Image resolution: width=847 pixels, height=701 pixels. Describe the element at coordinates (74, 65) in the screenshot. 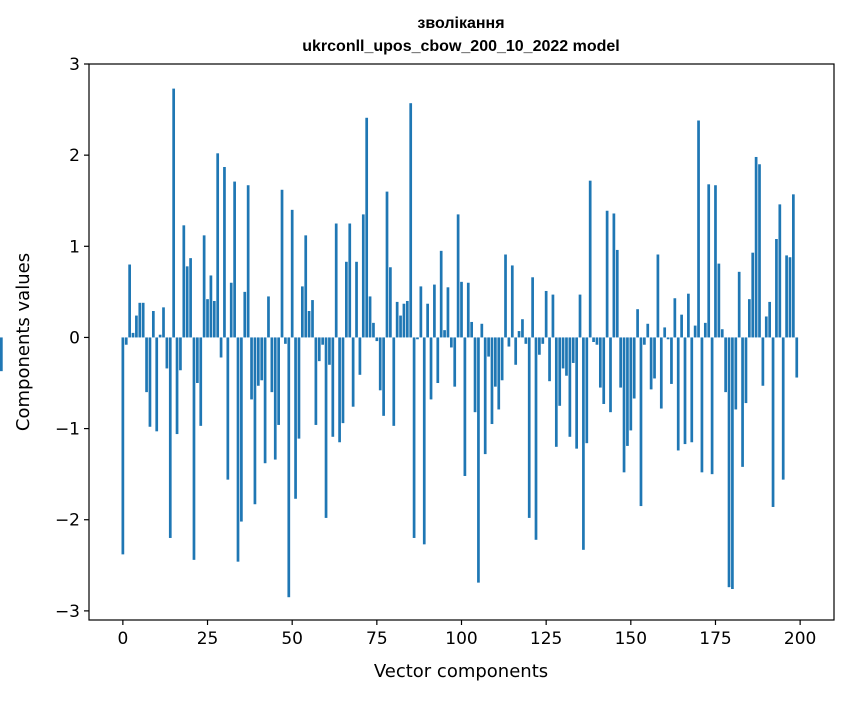

I see `y-tick-label: 3` at that location.